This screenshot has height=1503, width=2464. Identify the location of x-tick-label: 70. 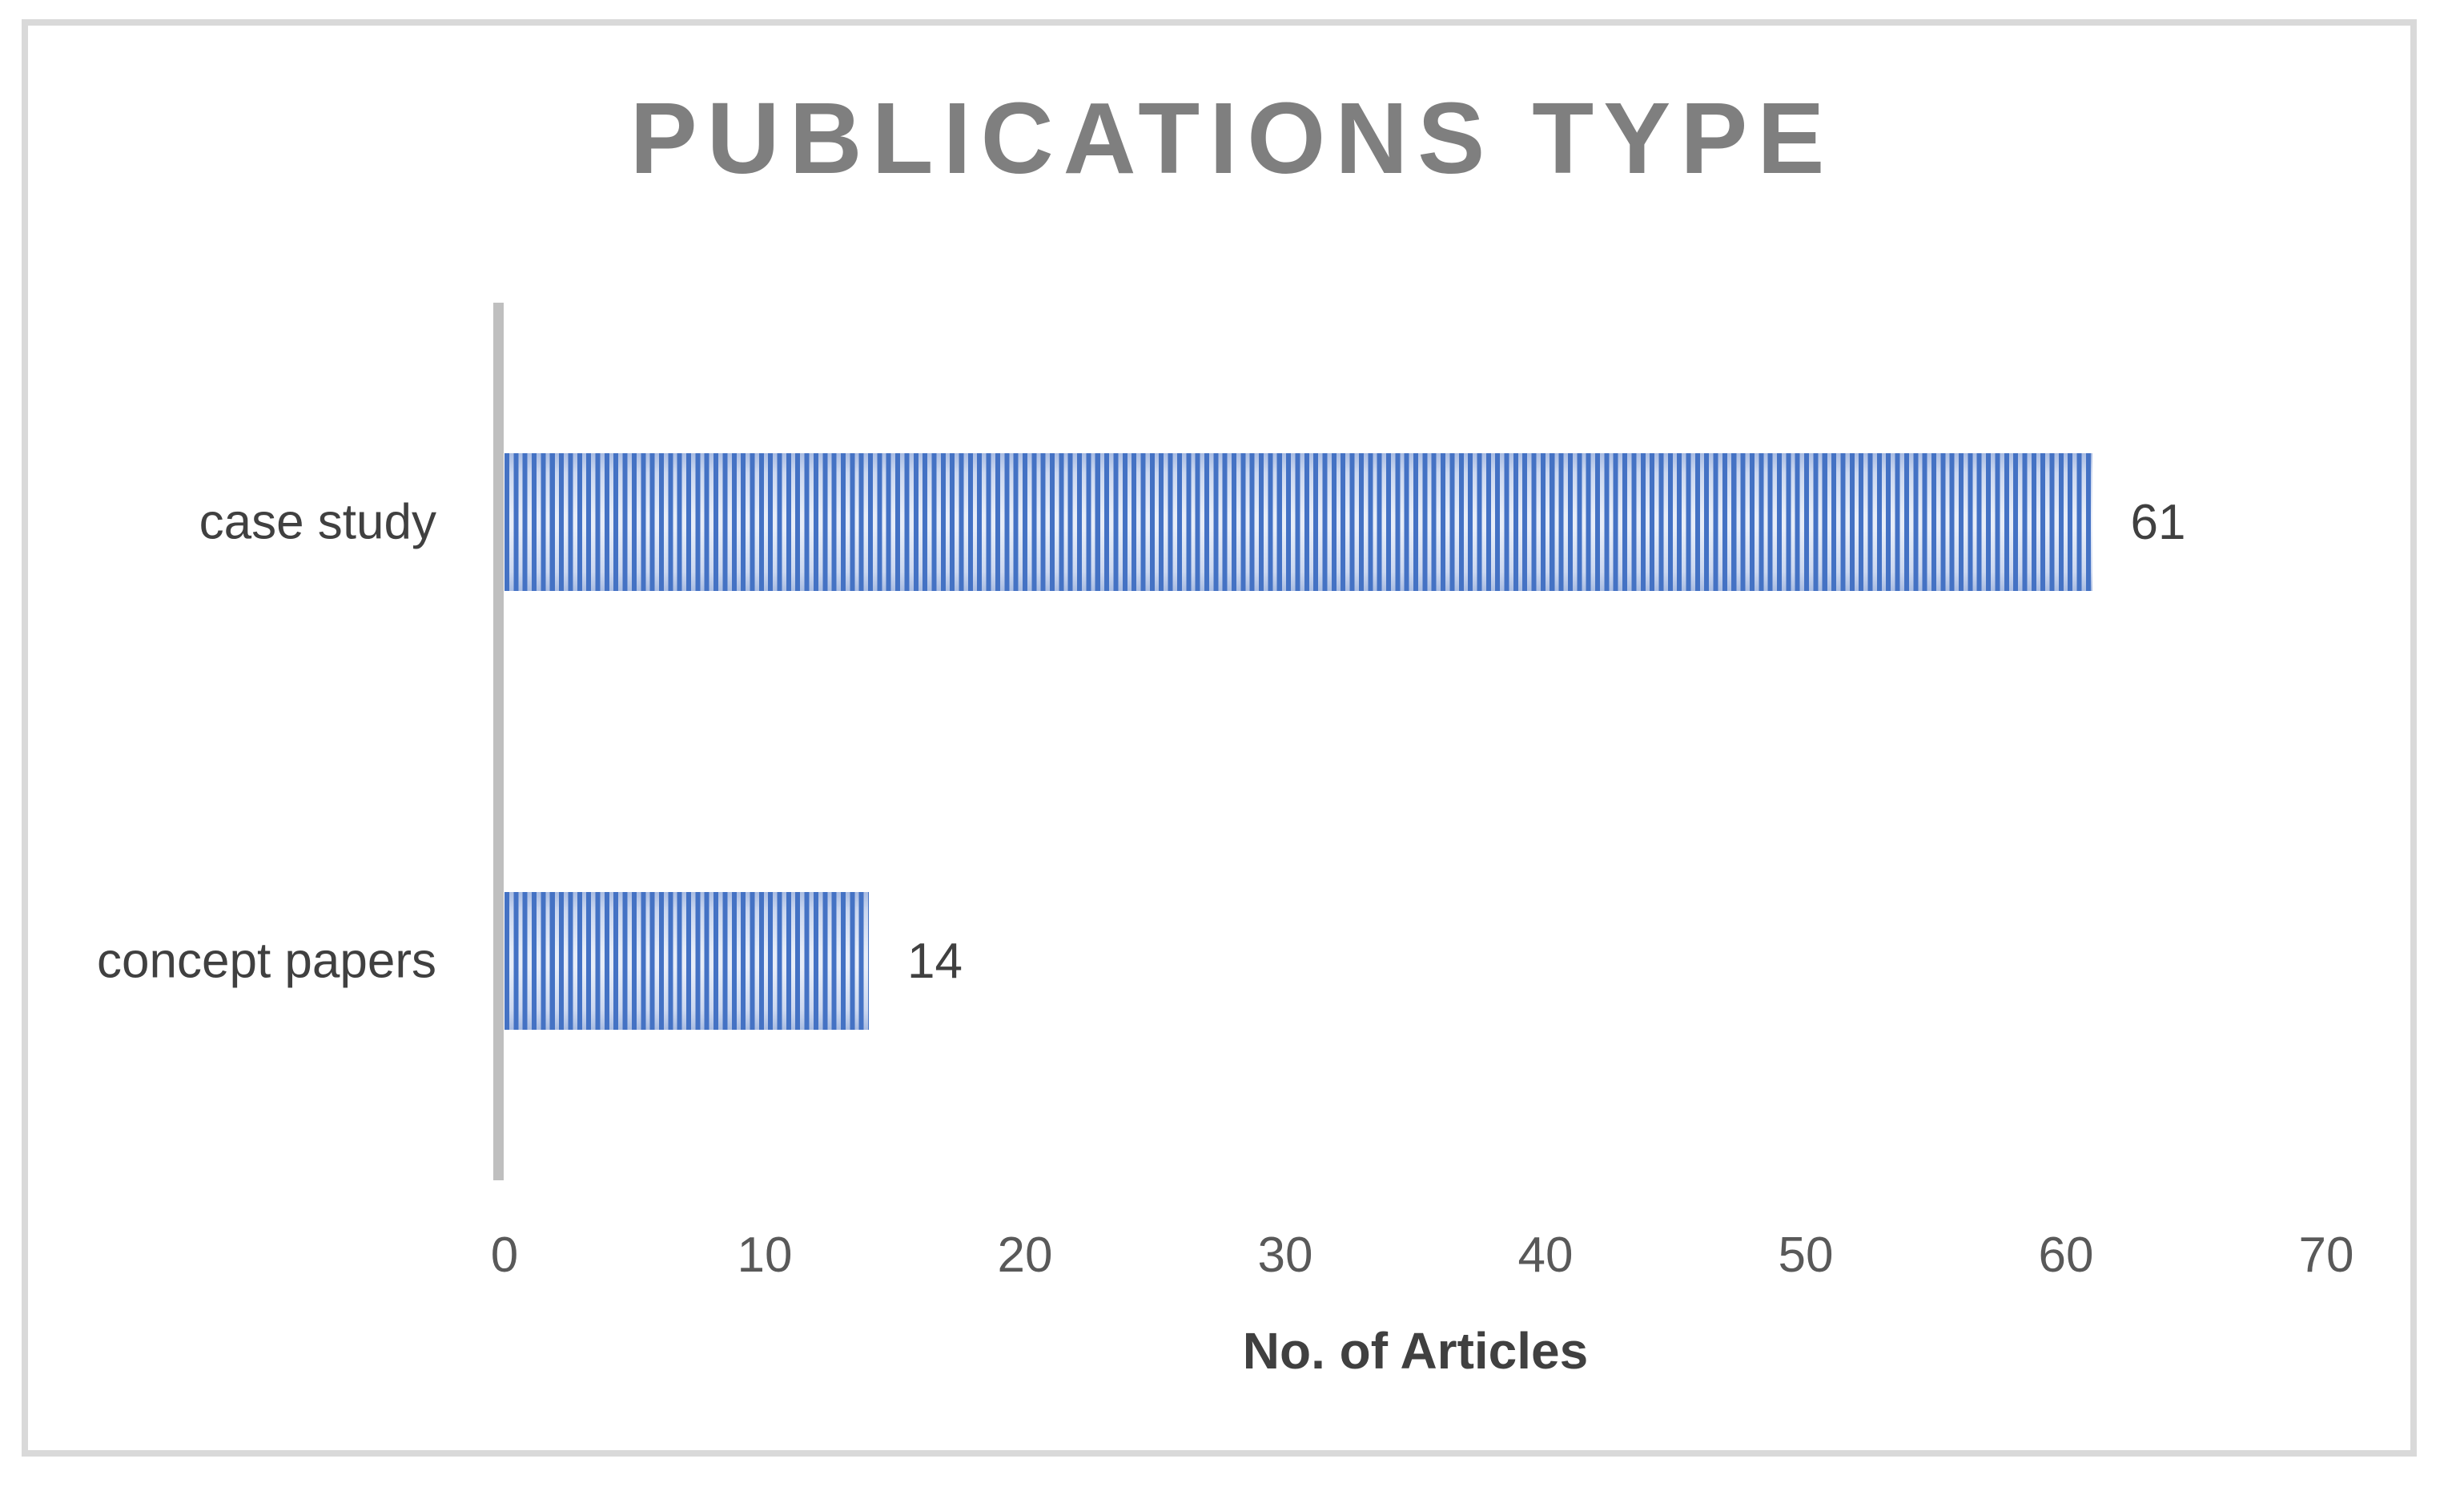
(2326, 1255).